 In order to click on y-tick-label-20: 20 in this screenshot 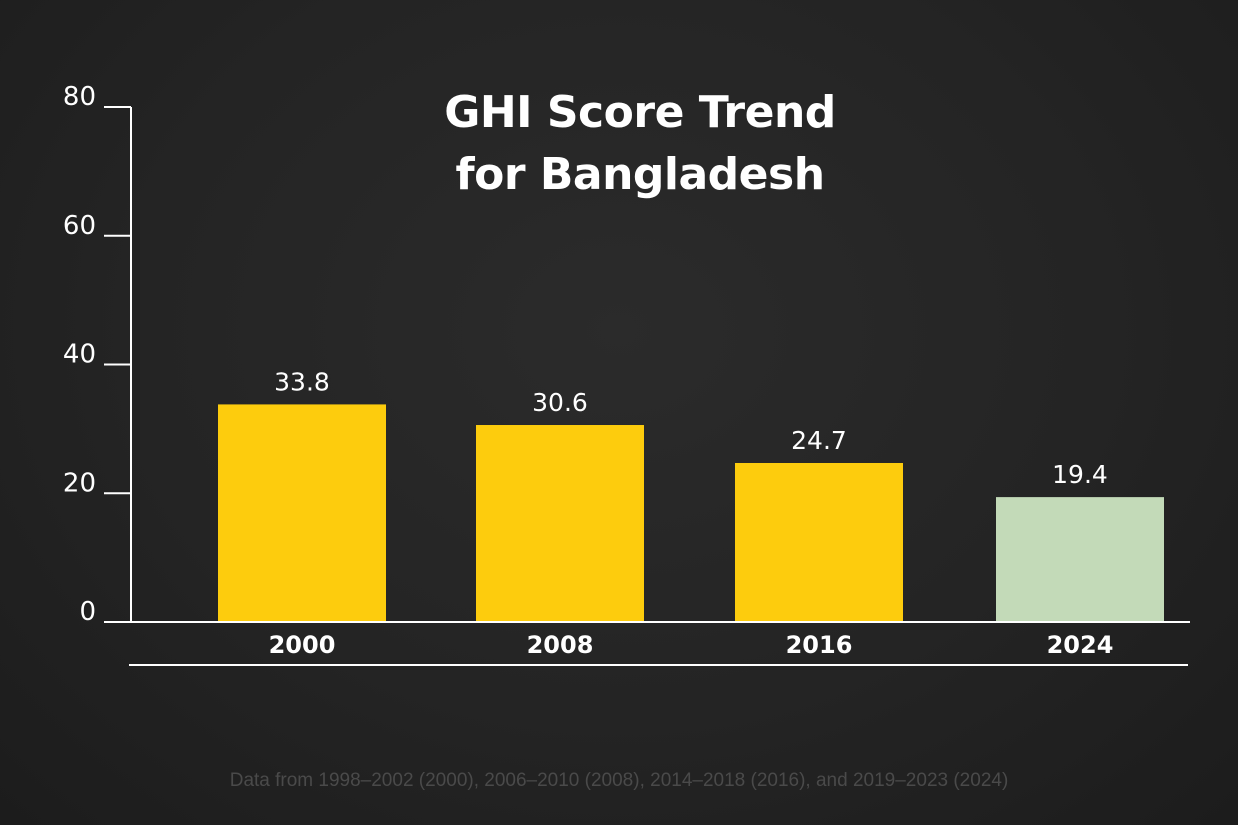, I will do `click(79, 483)`.